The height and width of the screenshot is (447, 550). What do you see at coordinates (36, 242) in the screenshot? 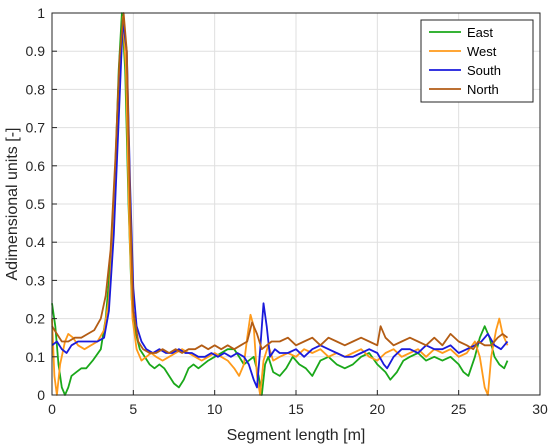
I see `y-tick-label: 0.4` at bounding box center [36, 242].